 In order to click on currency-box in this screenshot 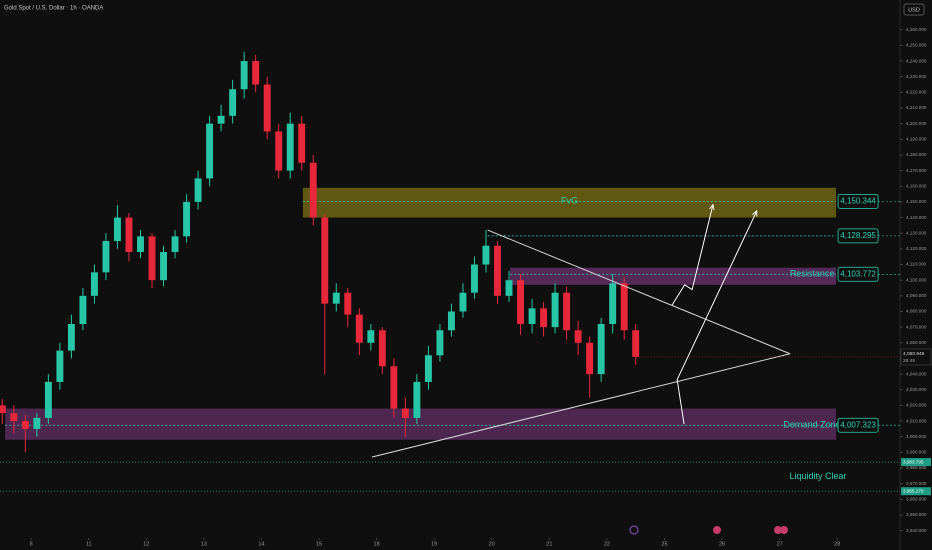, I will do `click(914, 9)`.